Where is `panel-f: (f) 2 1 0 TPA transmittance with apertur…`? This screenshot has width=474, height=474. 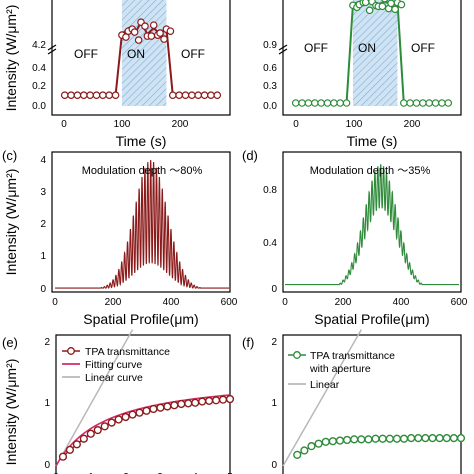 panel-f: (f) 2 1 0 TPA transmittance with apertur… is located at coordinates (354, 401).